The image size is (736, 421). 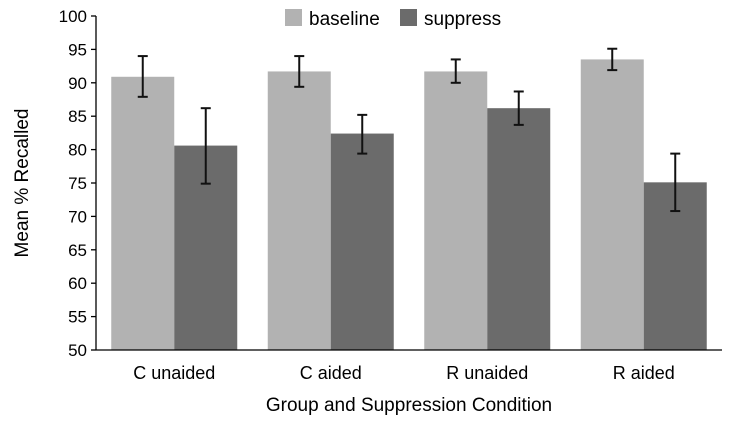 What do you see at coordinates (77, 317) in the screenshot?
I see `y-tick-label: 55` at bounding box center [77, 317].